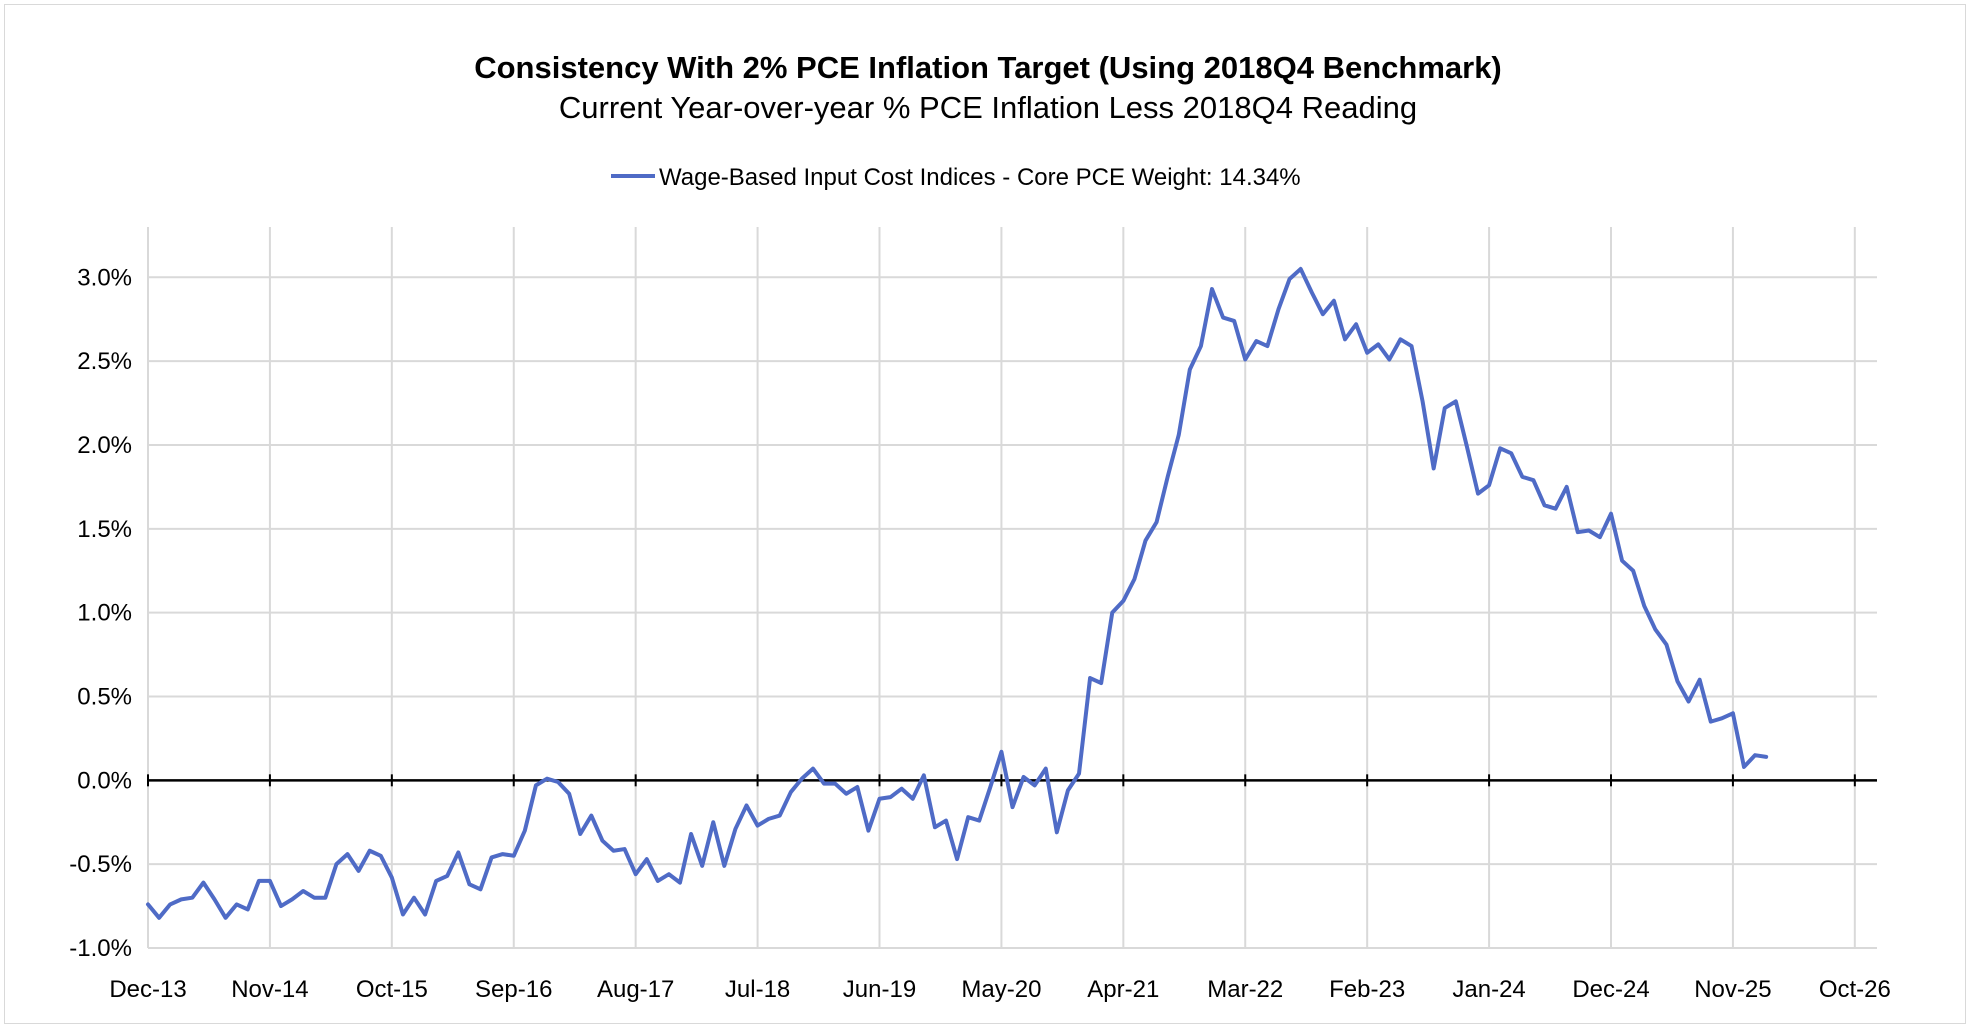  Describe the element at coordinates (392, 989) in the screenshot. I see `x-tick-label: Oct-15` at that location.